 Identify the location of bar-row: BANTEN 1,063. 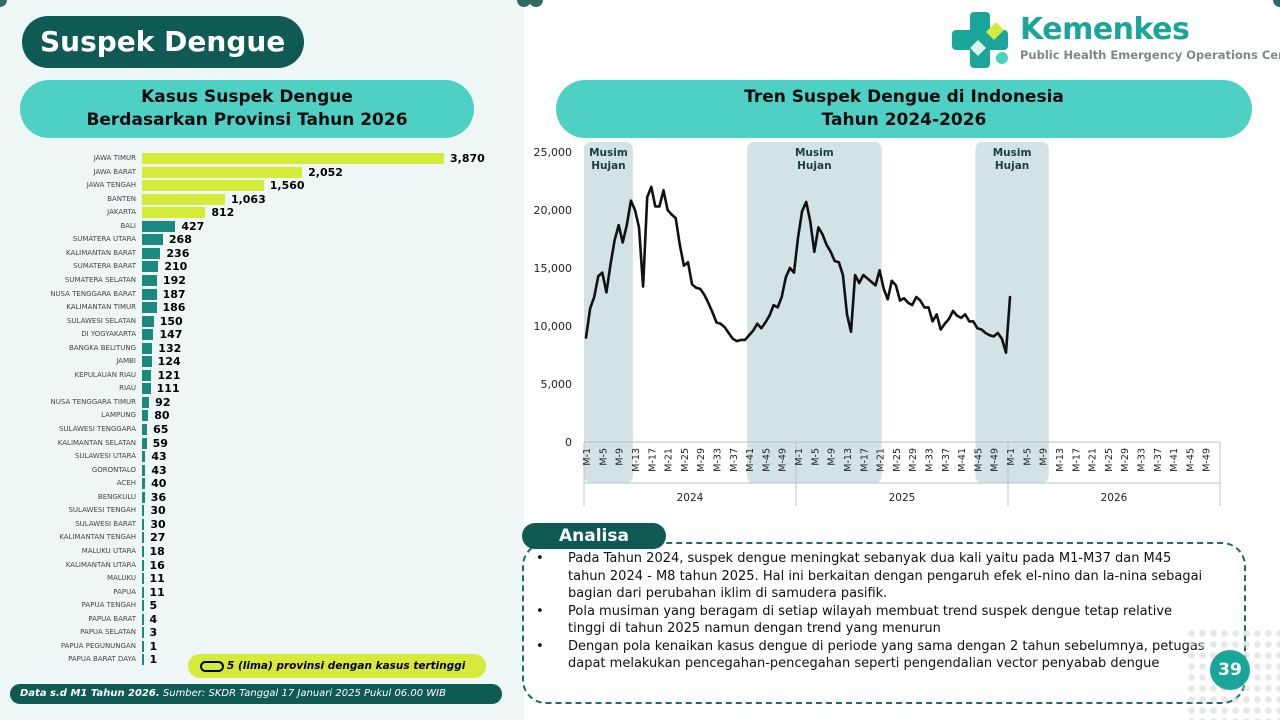
(260, 199).